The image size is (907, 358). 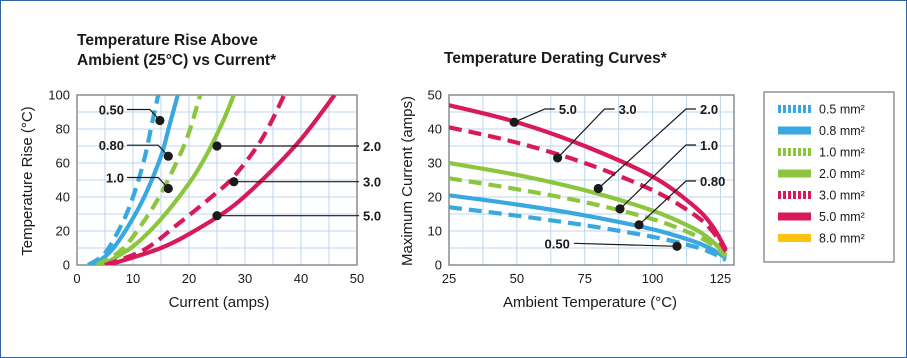 I want to click on chart2-ylabel: Maximum Current (amps), so click(x=407, y=181).